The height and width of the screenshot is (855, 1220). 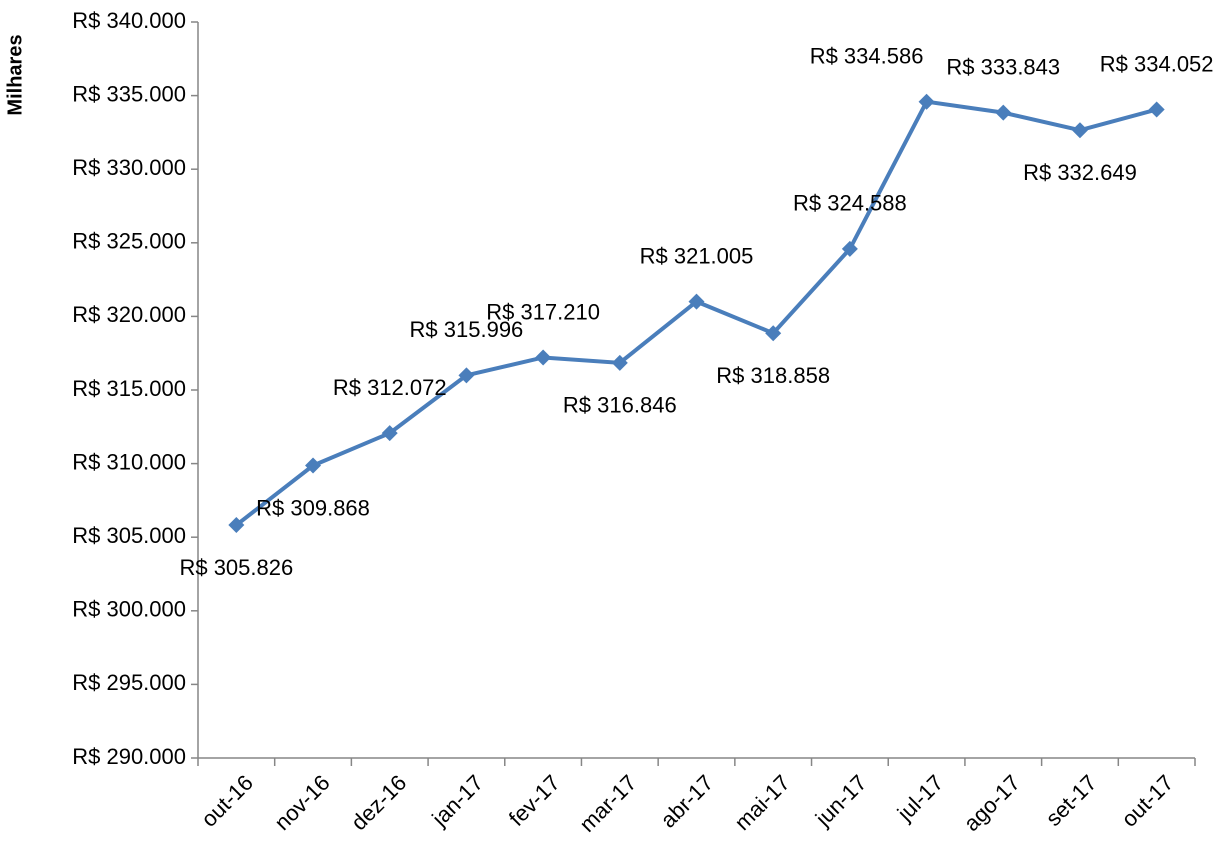 I want to click on data-label: R$ 324.588, so click(x=850, y=203).